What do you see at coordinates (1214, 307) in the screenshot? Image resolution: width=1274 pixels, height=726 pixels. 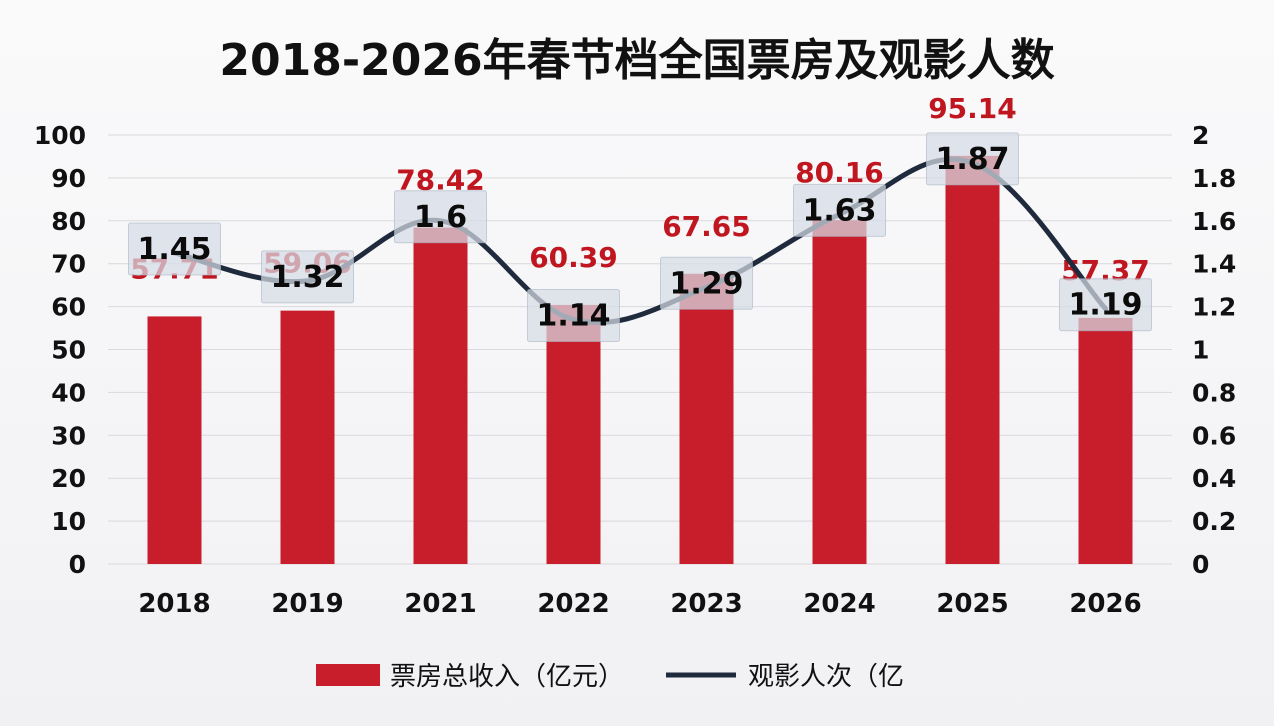 I see `right-tick-label: 1.2` at bounding box center [1214, 307].